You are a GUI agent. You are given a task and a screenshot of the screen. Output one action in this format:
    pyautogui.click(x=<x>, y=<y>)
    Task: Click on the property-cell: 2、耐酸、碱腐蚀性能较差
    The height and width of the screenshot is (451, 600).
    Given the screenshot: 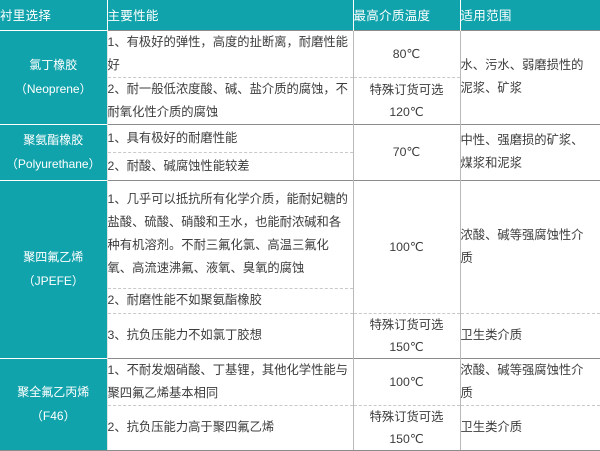 What is the action you would take?
    pyautogui.click(x=230, y=166)
    